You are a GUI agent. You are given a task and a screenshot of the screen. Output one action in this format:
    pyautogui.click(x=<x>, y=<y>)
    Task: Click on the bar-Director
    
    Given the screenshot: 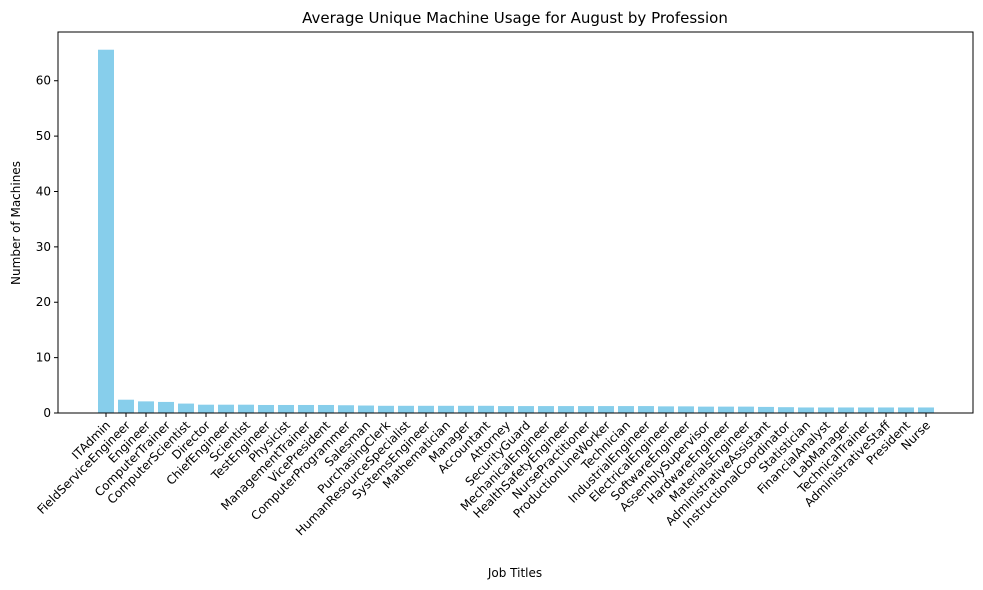 What is the action you would take?
    pyautogui.click(x=206, y=408)
    